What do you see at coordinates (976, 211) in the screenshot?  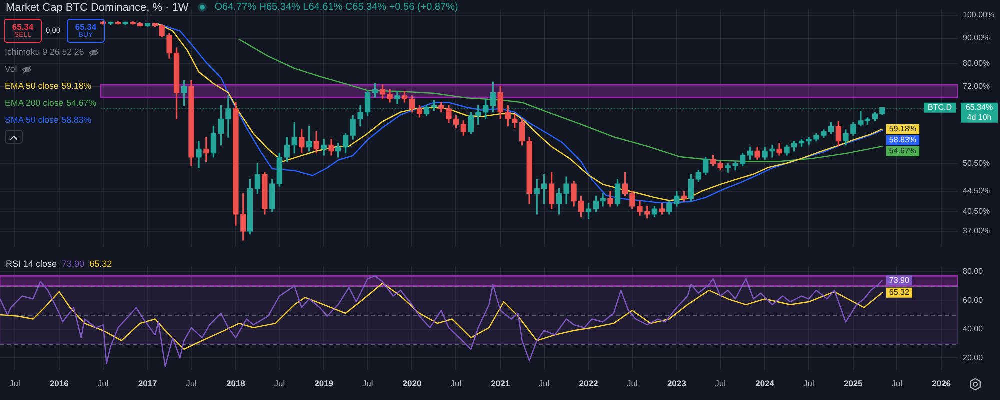 I see `y-tick-label: 40.50%` at bounding box center [976, 211].